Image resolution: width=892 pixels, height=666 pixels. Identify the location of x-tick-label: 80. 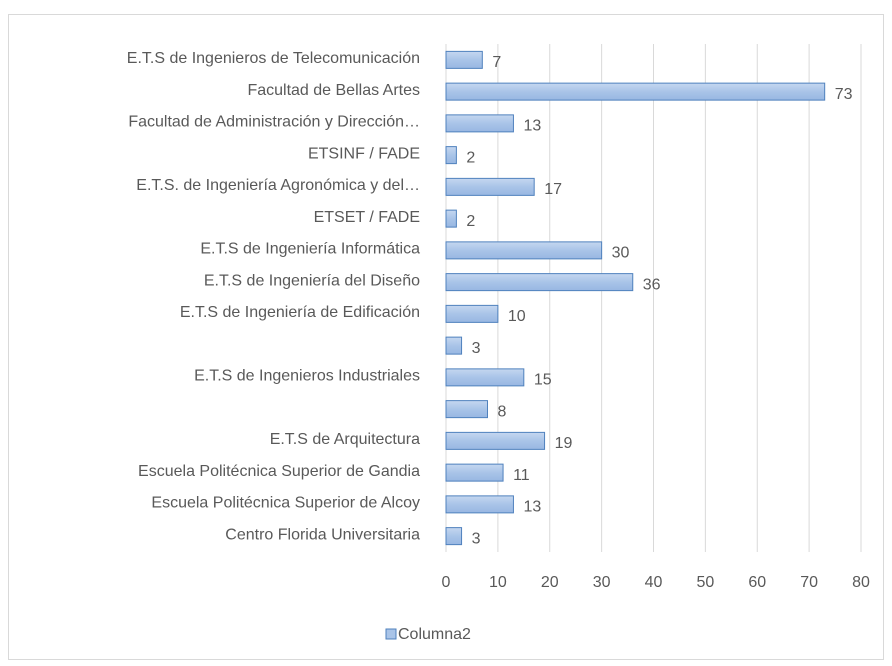
(861, 582).